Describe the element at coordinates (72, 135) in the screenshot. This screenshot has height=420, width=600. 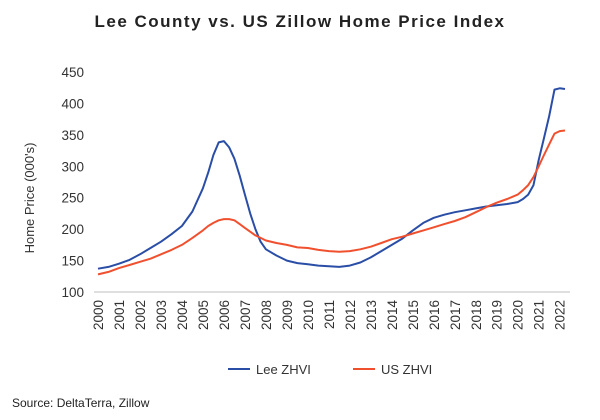
I see `y-tick-label: 350` at that location.